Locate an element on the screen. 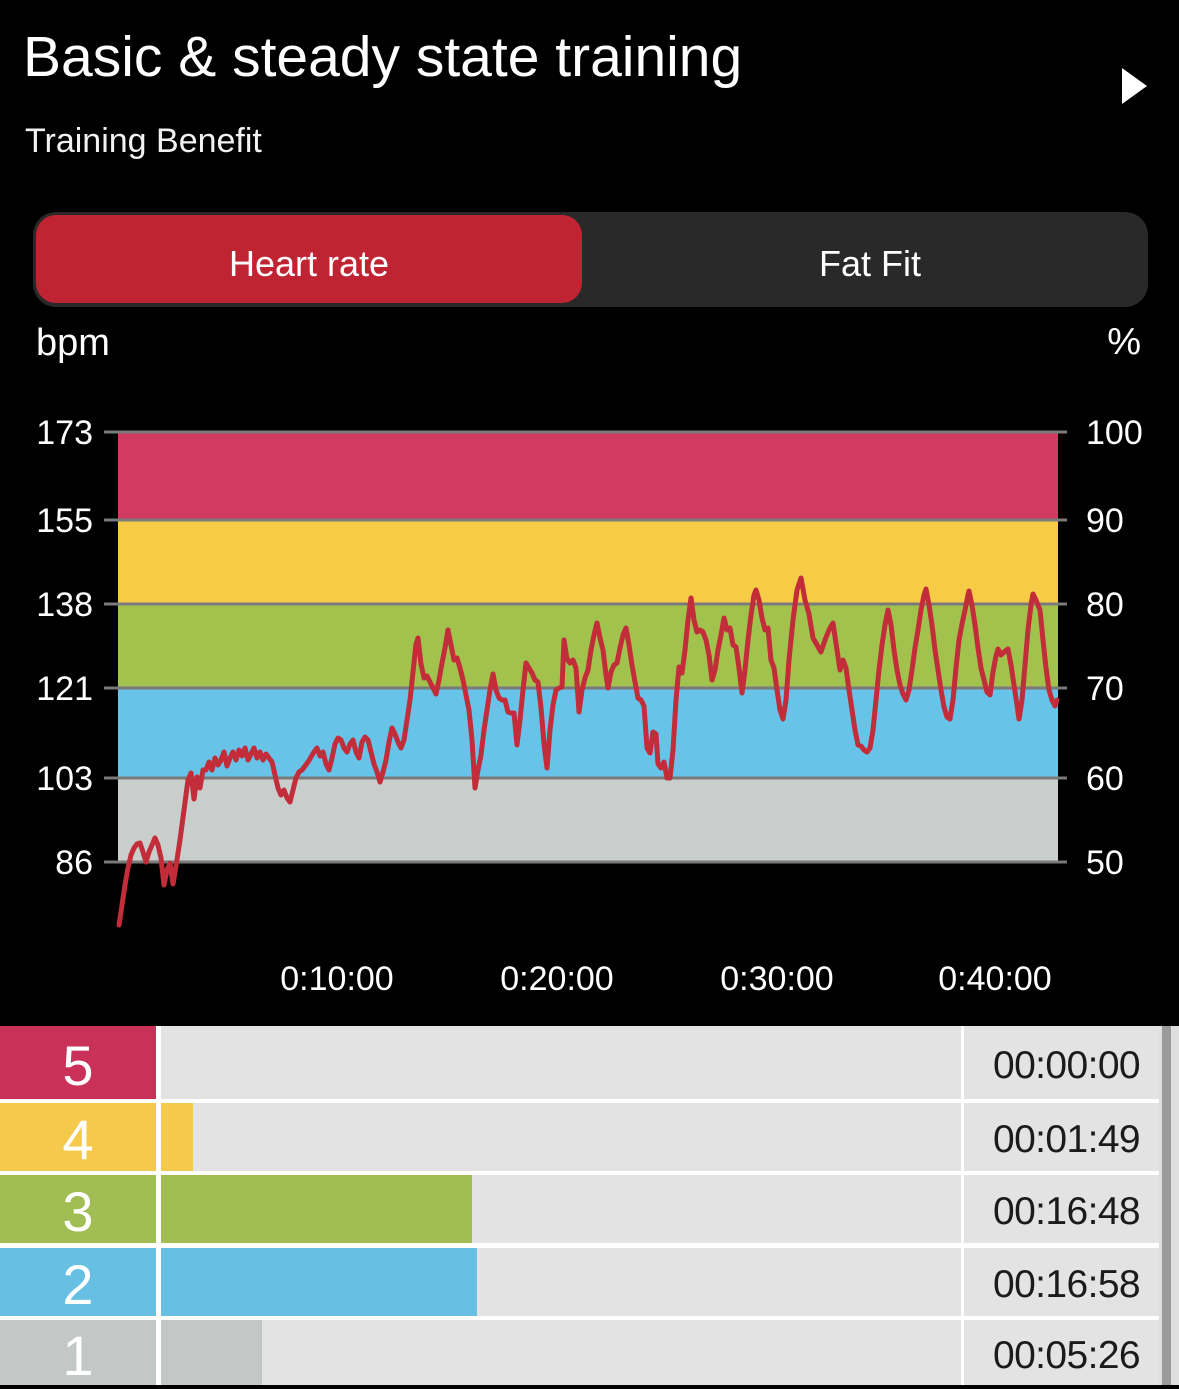 The width and height of the screenshot is (1179, 1389). svg-text: 0:20:00 is located at coordinates (556, 979).